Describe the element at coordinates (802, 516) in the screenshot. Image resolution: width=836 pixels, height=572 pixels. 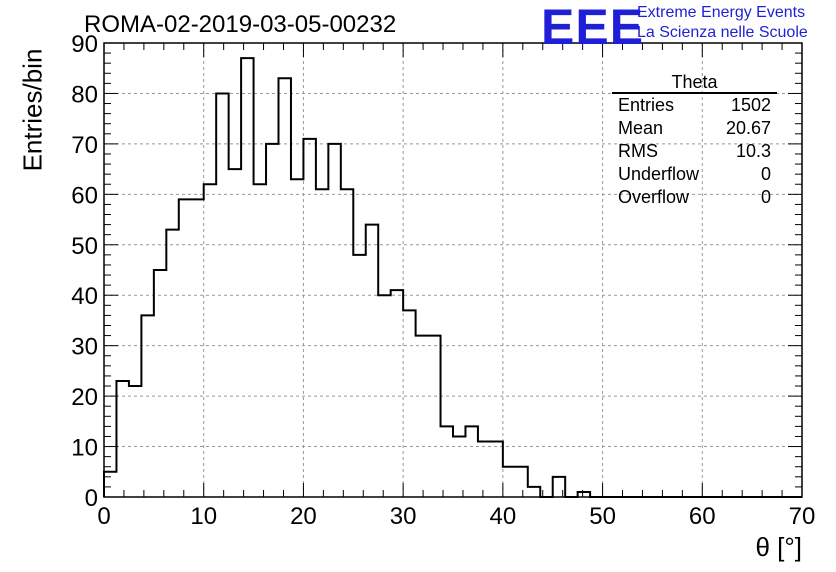
I see `x-tick-label: 70` at that location.